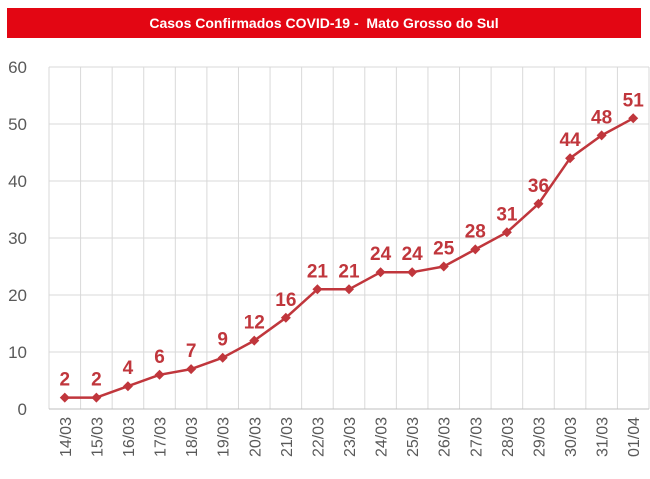  Describe the element at coordinates (192, 437) in the screenshot. I see `x-tick-label: 18/03` at that location.